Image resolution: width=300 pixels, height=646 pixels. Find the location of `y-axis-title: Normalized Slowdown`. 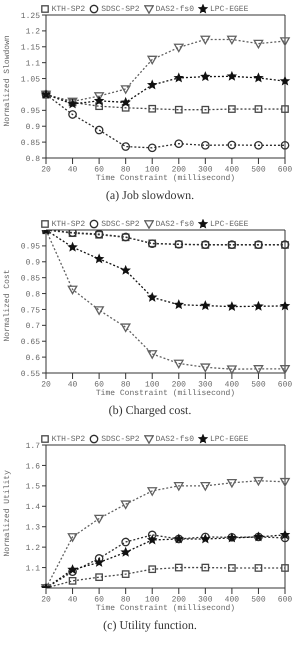

y-axis-title: Normalized Slowdown is located at coordinates (7, 80).